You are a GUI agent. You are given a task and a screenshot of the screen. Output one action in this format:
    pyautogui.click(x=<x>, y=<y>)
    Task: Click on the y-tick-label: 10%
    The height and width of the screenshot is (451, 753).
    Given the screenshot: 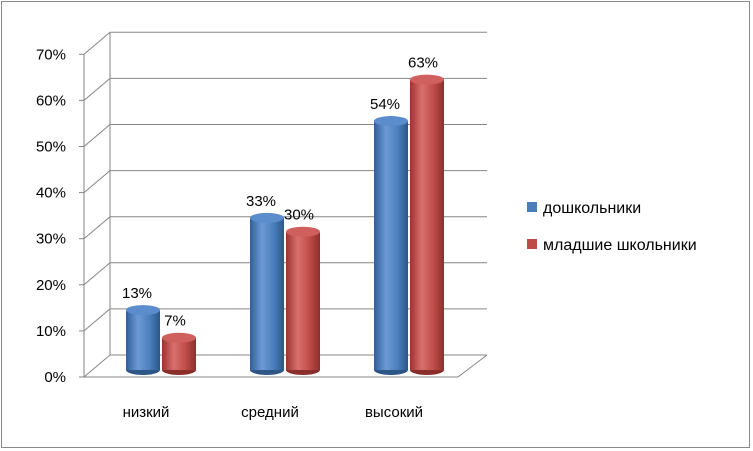 What is the action you would take?
    pyautogui.click(x=51, y=331)
    